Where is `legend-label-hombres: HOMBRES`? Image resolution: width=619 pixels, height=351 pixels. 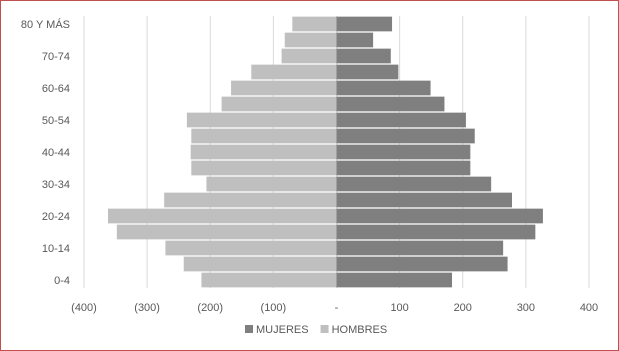
legend-label-hombres: HOMBRES is located at coordinates (360, 330).